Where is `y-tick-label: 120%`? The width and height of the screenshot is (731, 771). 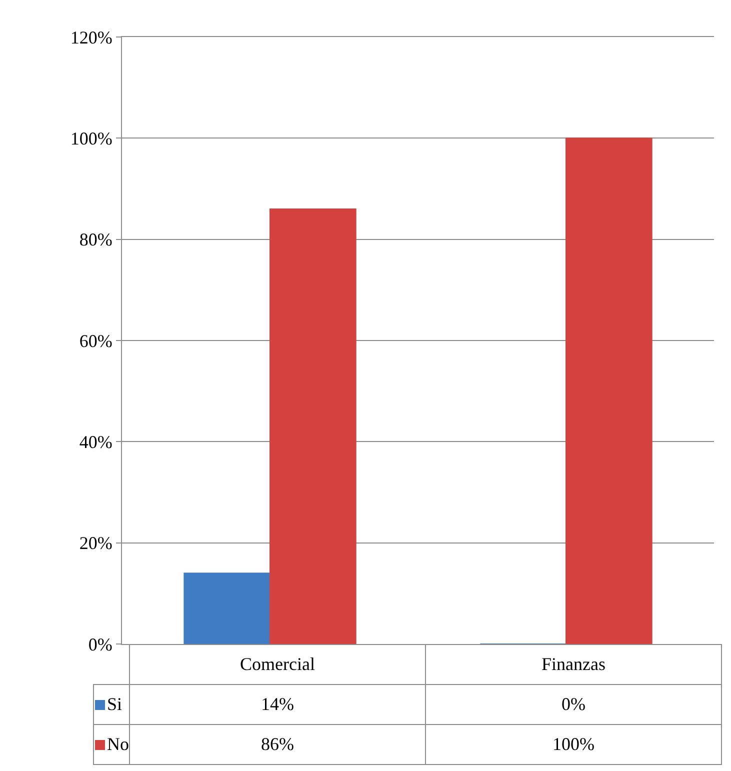
y-tick-label: 120% is located at coordinates (91, 37).